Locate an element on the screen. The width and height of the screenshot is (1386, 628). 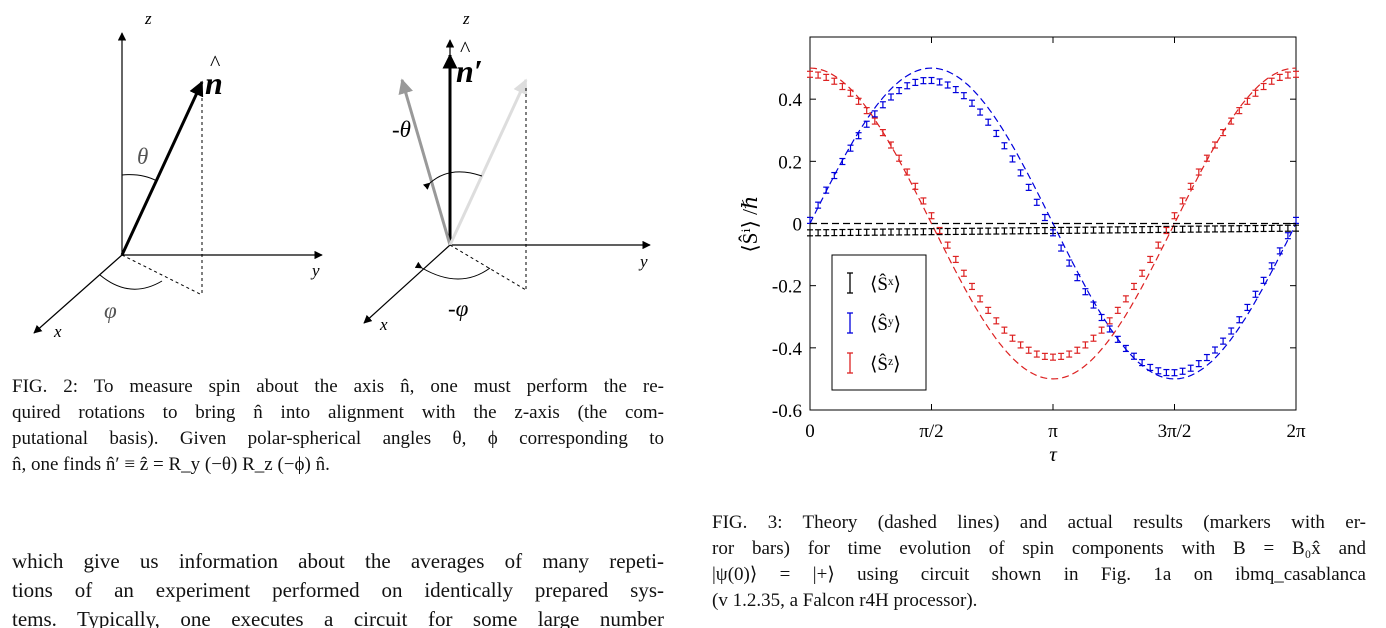
neg-theta-label: -θ is located at coordinates (401, 129).